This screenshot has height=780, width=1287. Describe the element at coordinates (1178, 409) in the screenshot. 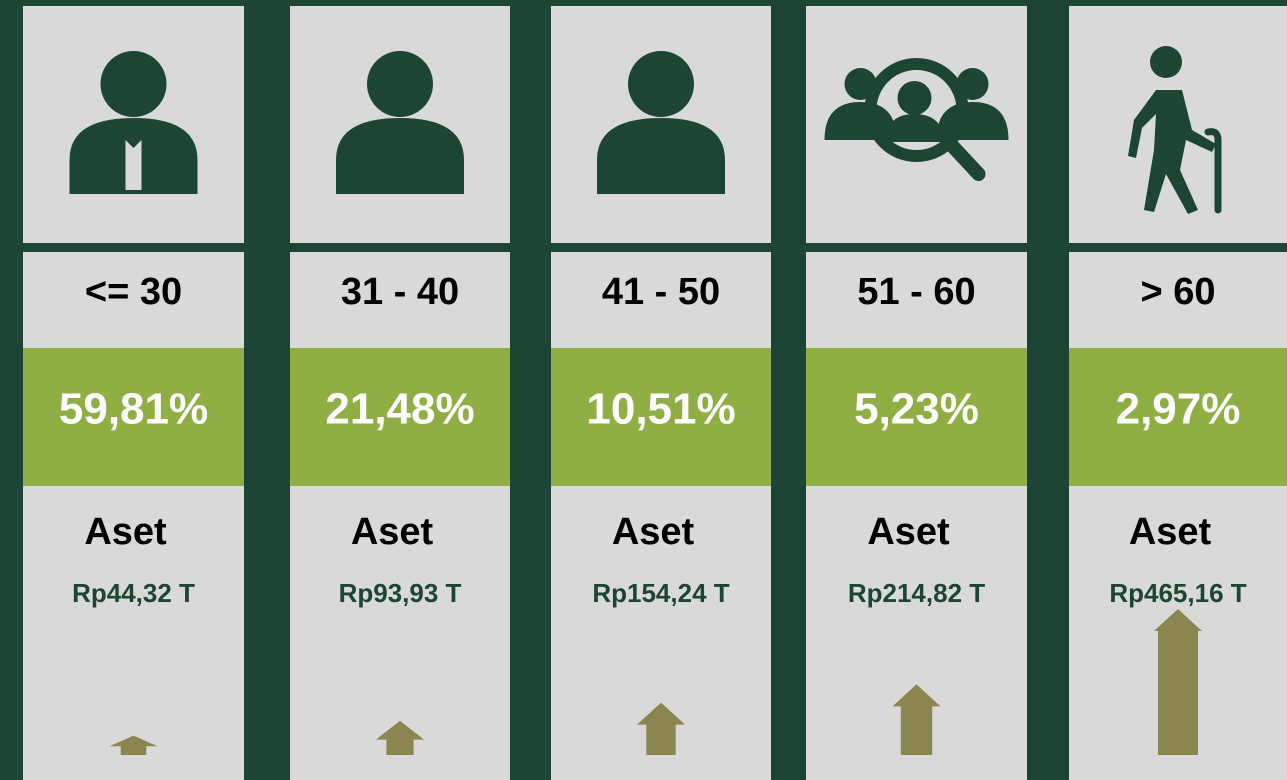

I see `share-label: 2,97%` at that location.